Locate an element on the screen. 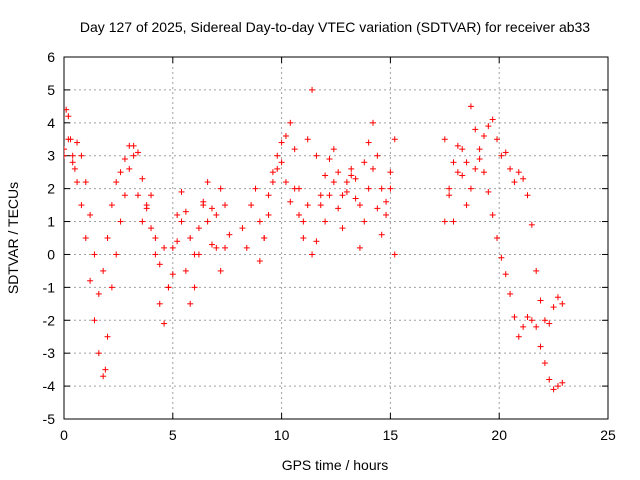  y-tick-label: 3 is located at coordinates (51, 156).